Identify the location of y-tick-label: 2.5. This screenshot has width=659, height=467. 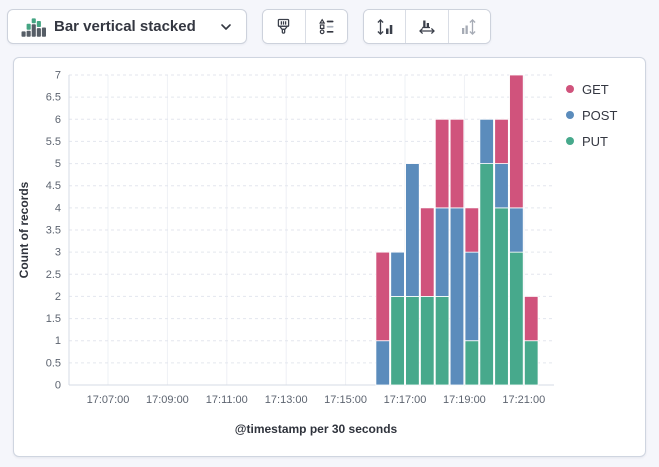
(53, 275).